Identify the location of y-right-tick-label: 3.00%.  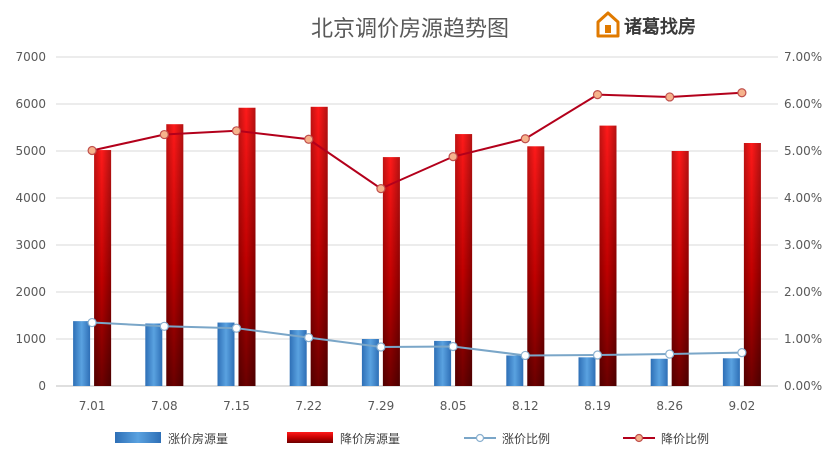
(803, 245).